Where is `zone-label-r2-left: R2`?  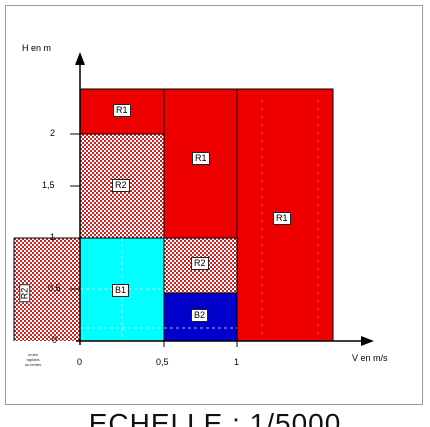 zone-label-r2-left: R2 is located at coordinates (24, 294).